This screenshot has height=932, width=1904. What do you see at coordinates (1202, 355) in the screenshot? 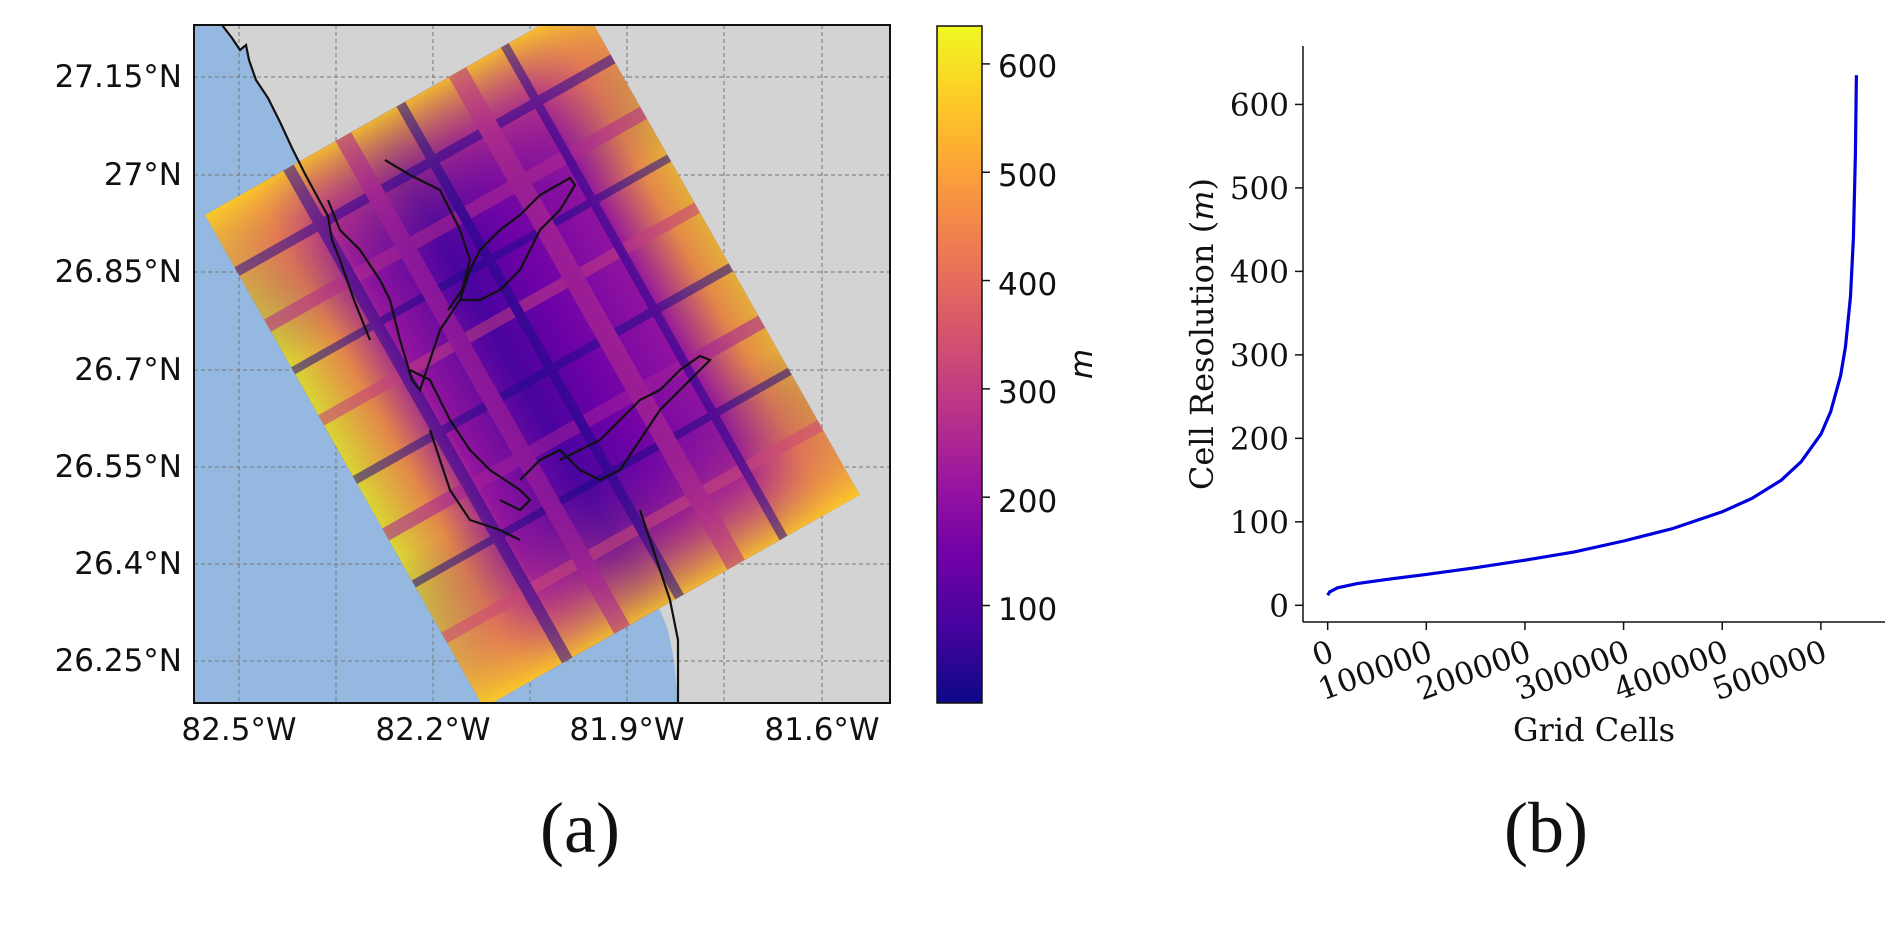
I see `y-axis-label-part: Cell Resolution (` at bounding box center [1202, 355].